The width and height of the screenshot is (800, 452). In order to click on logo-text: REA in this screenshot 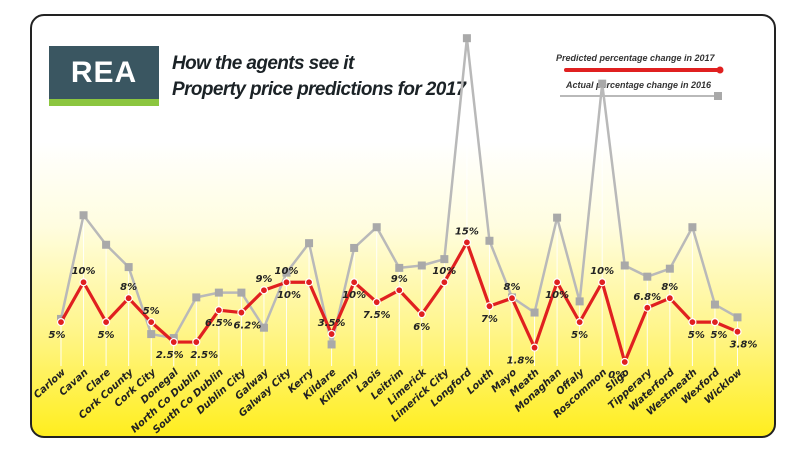, I will do `click(104, 72)`.